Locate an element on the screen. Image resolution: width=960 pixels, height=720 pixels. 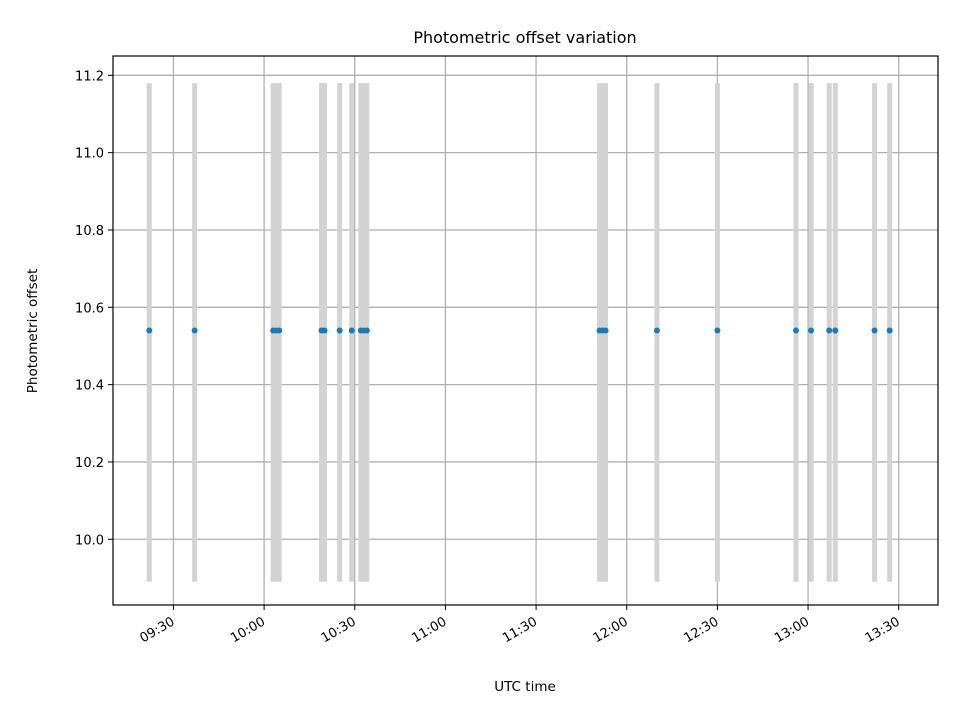
y-tick-label: 10.2 is located at coordinates (89, 463).